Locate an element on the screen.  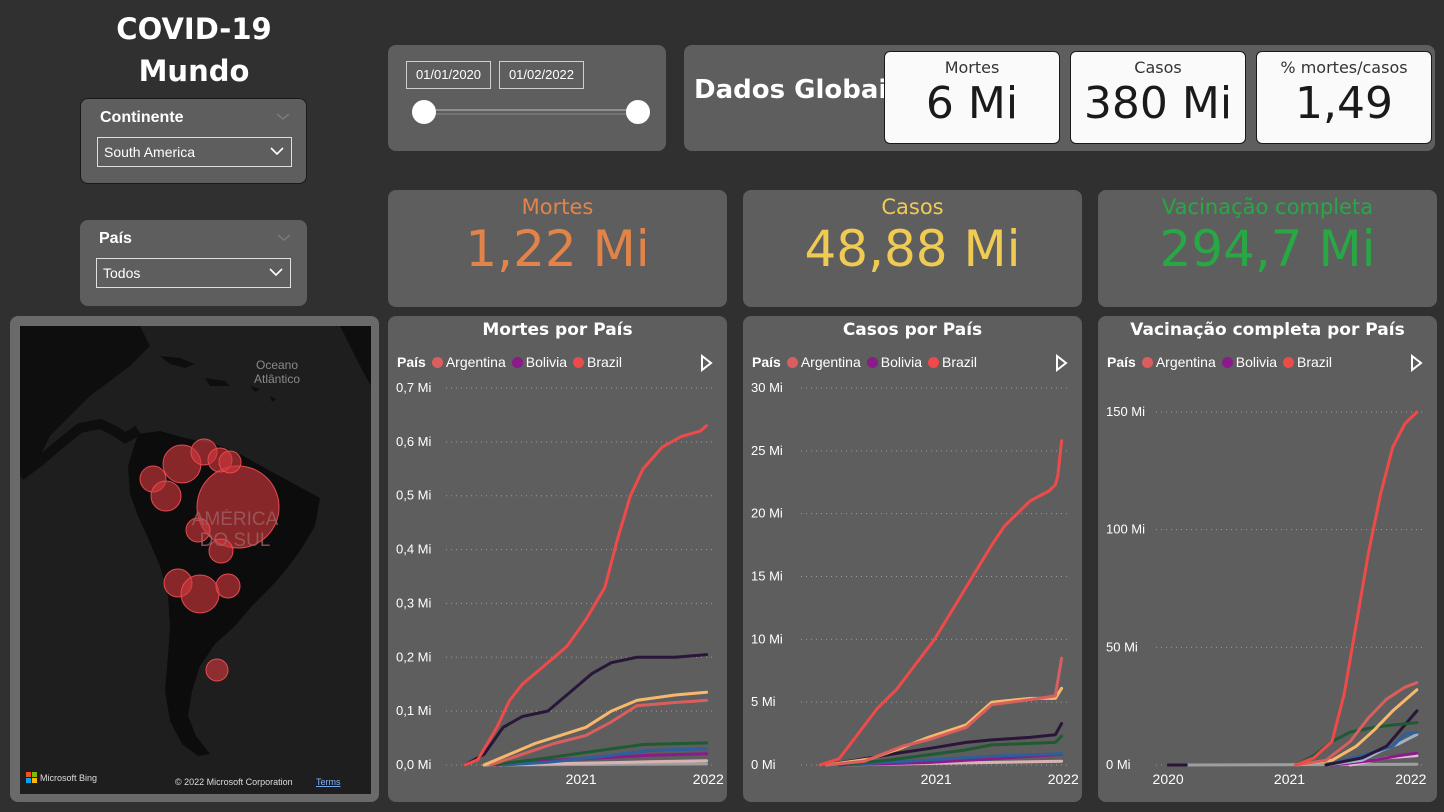
bubble-map: Oceano Atlântico AMÉRICA DO SUL is located at coordinates (195, 560).